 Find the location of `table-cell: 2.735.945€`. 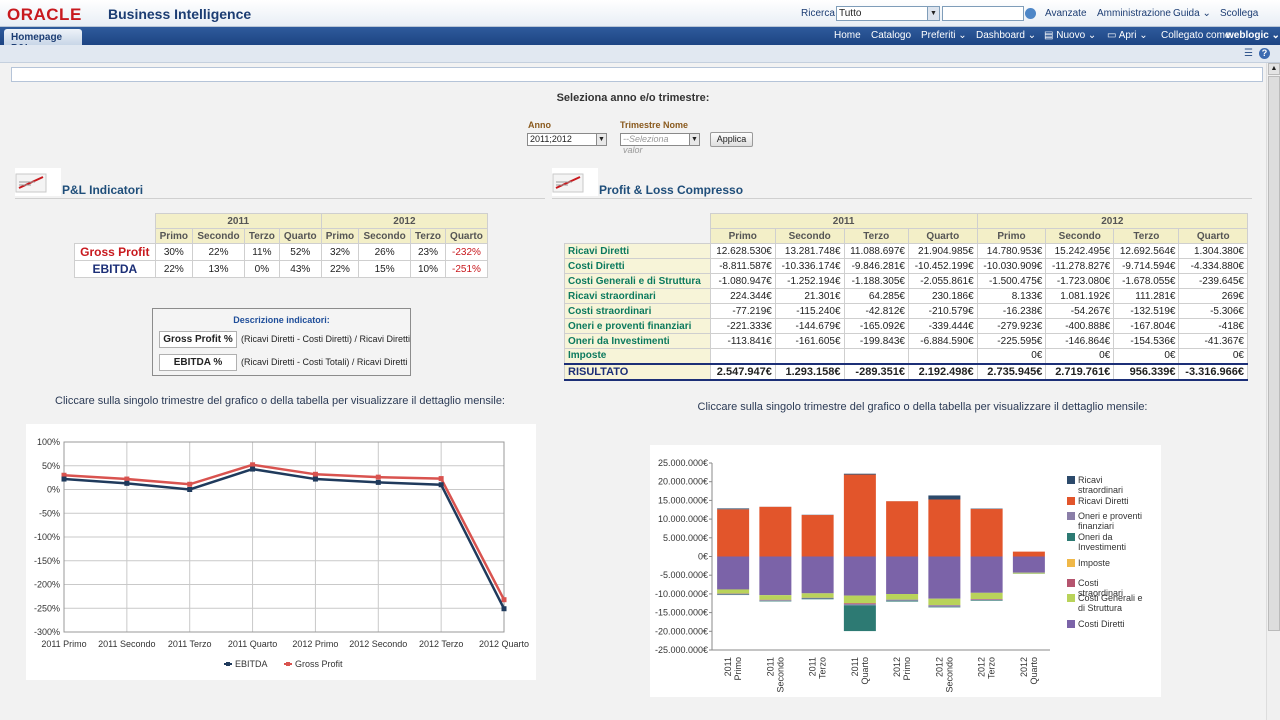

table-cell: 2.735.945€ is located at coordinates (1011, 371).